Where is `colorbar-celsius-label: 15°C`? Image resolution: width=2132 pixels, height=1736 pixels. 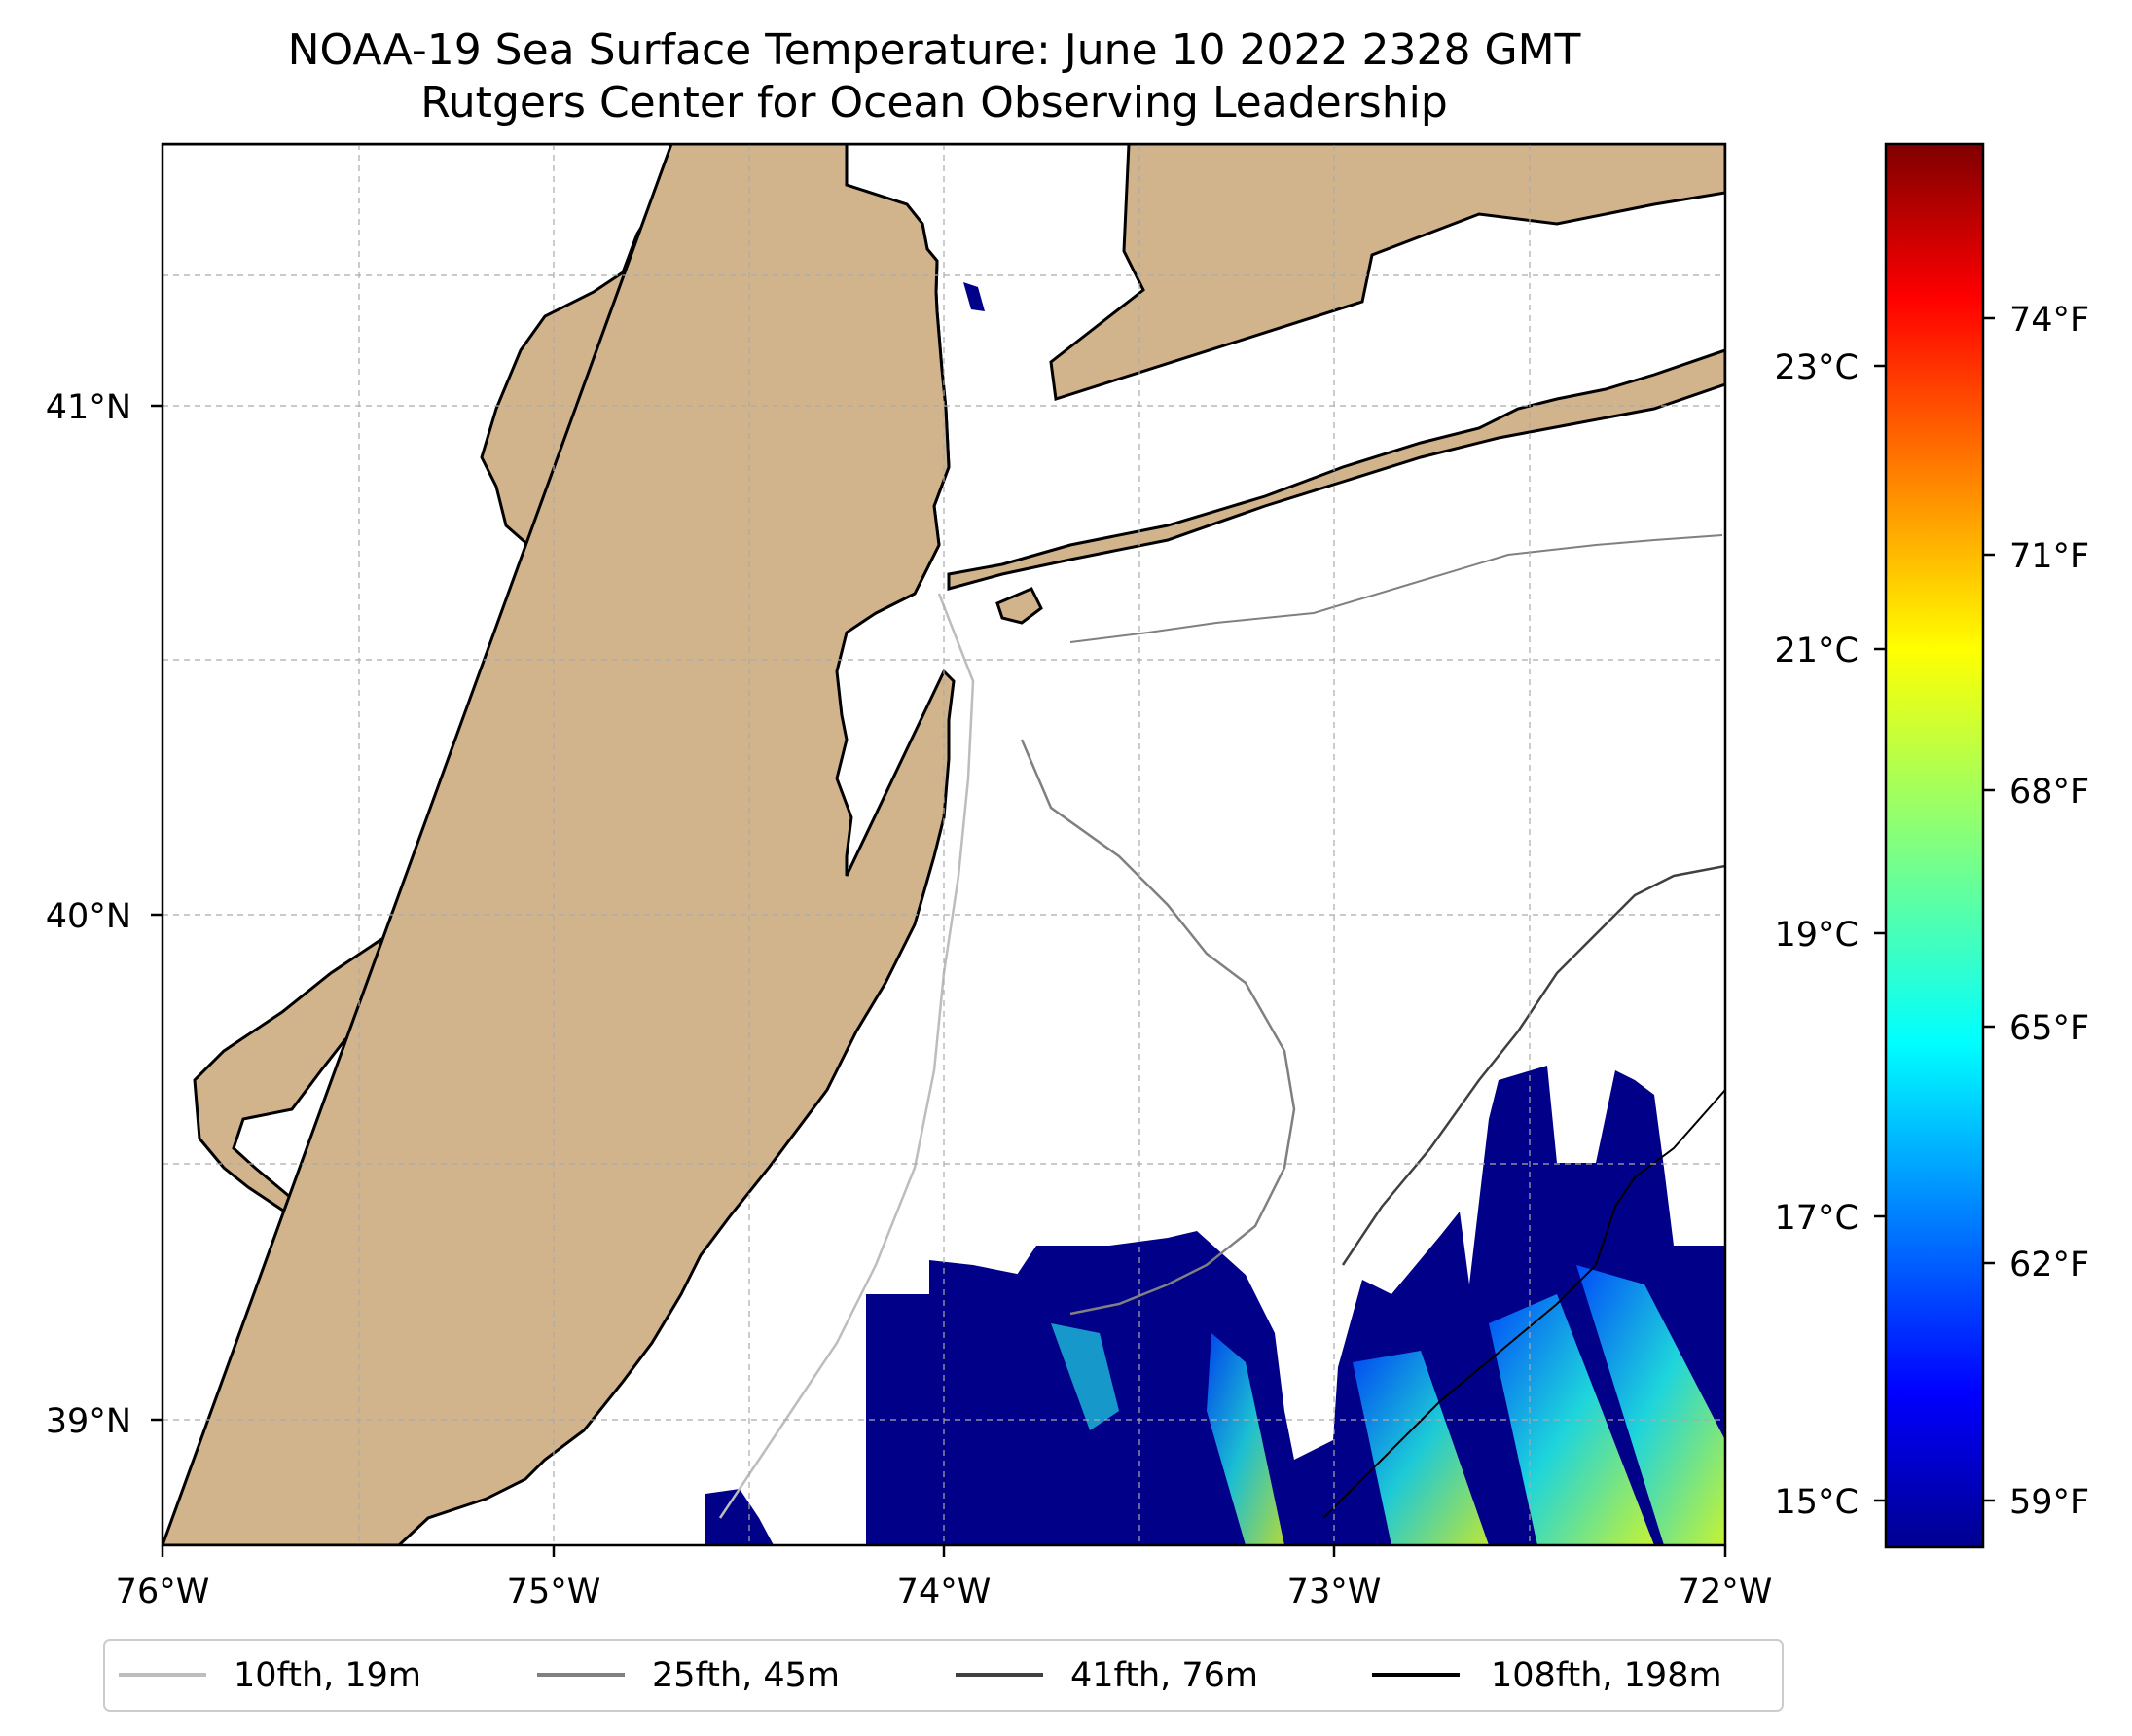
colorbar-celsius-label: 15°C is located at coordinates (1817, 1503).